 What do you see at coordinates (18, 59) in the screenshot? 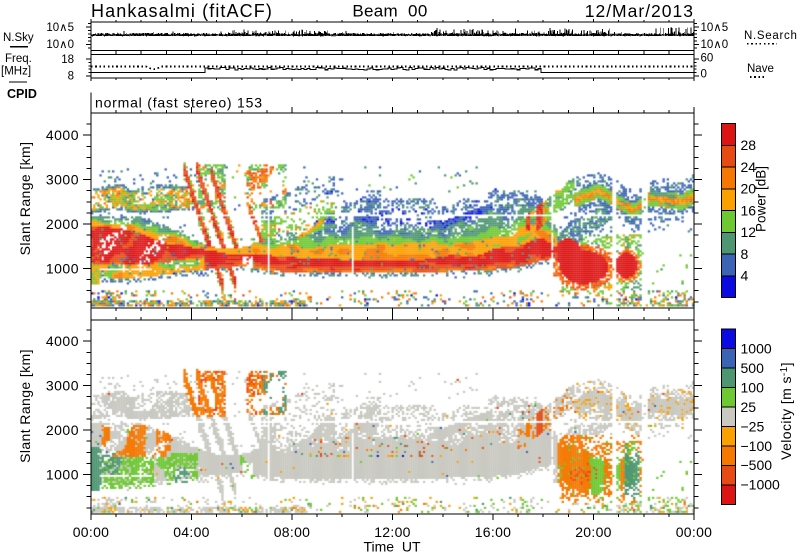
I see `svg-text: Freq.` at bounding box center [18, 59].